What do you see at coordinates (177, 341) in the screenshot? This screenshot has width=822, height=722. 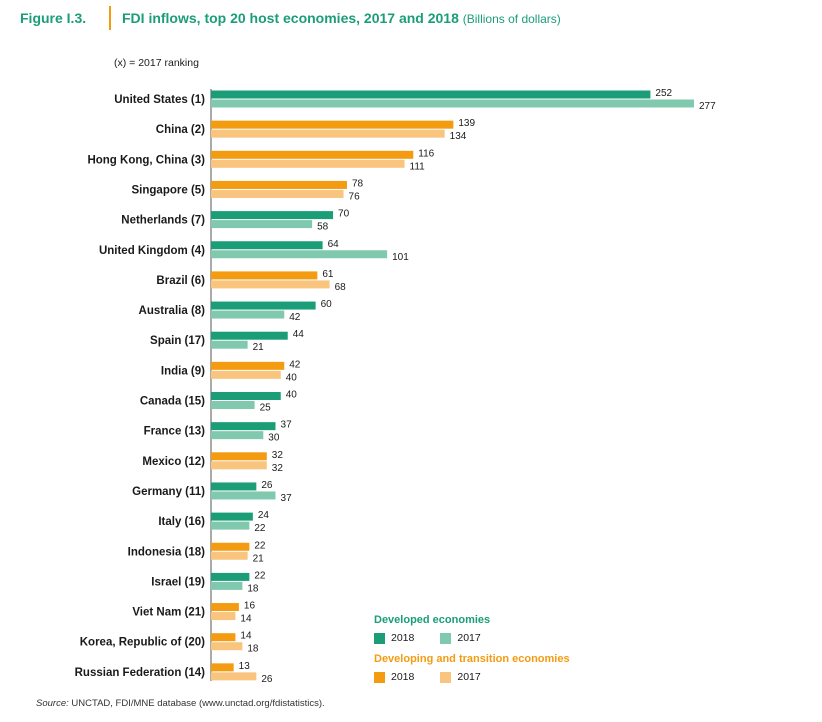 I see `category-label: Spain (17)` at bounding box center [177, 341].